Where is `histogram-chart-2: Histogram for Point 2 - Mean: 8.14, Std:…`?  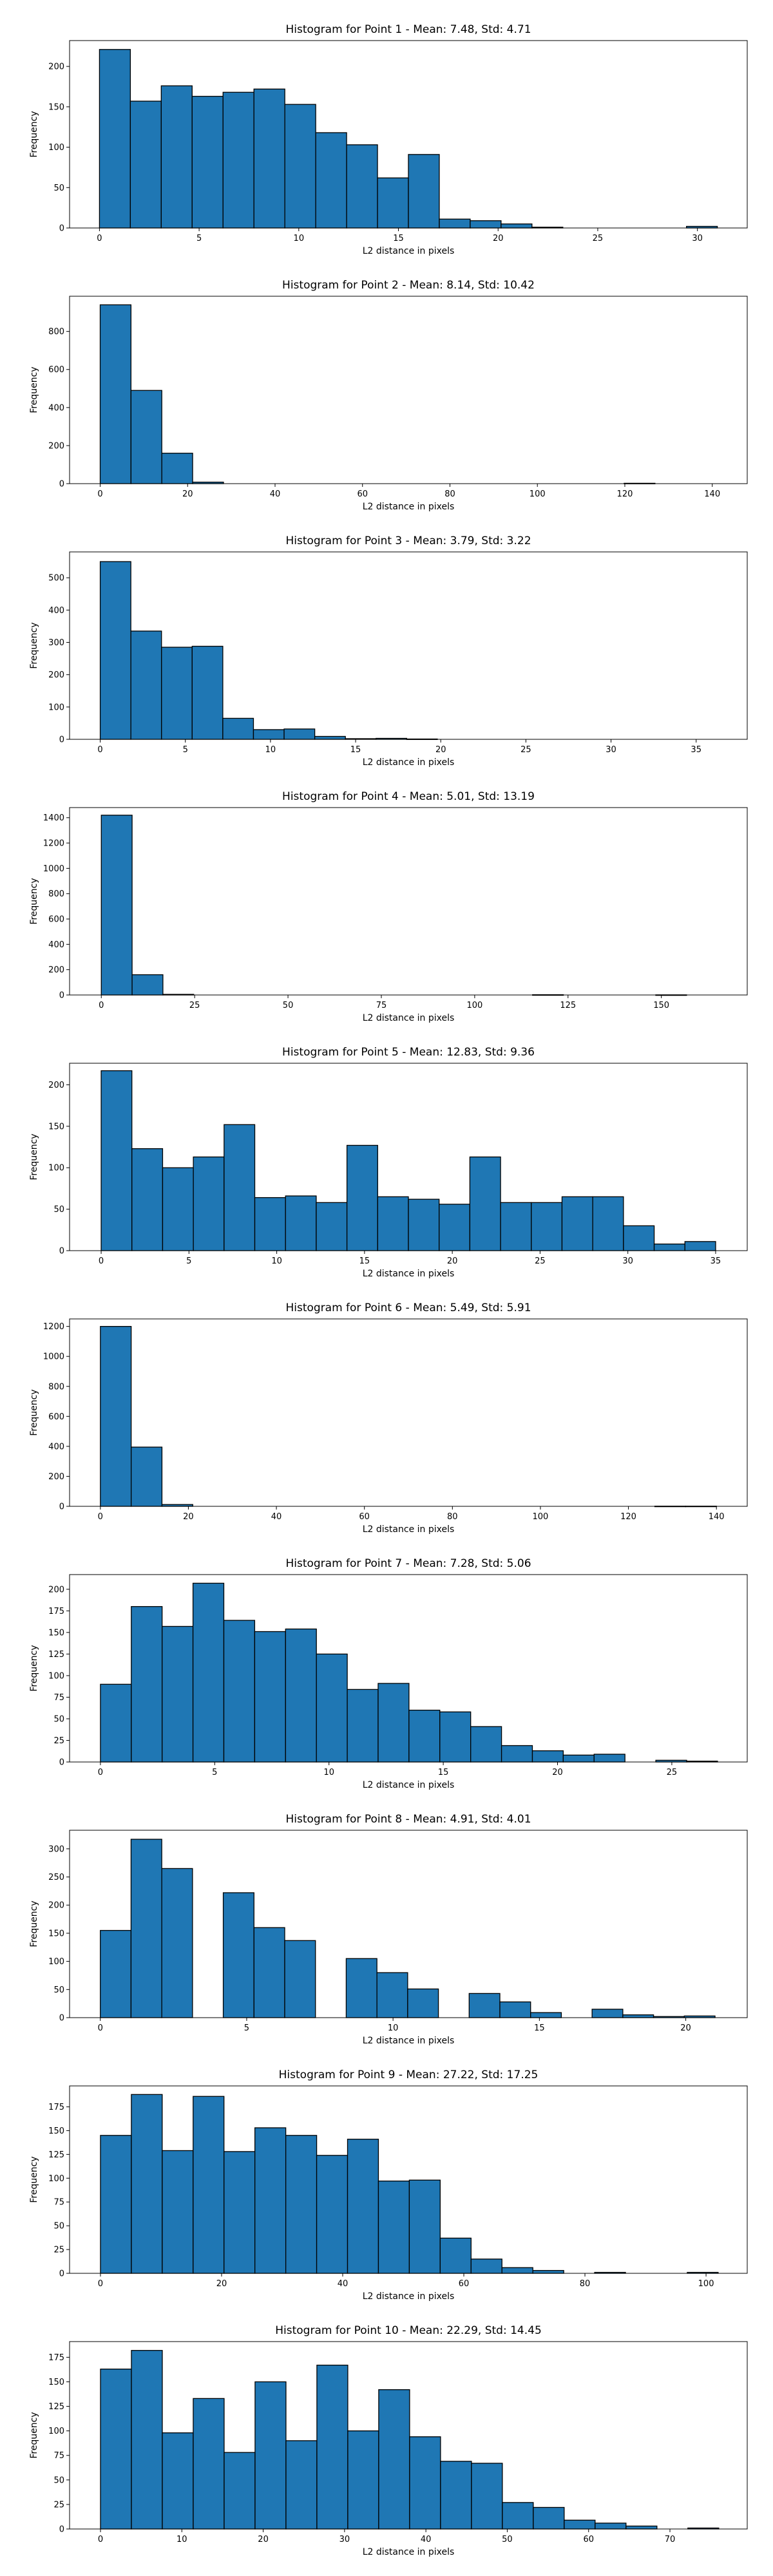
histogram-chart-2: Histogram for Point 2 - Mean: 8.14, Std:… is located at coordinates (388, 396).